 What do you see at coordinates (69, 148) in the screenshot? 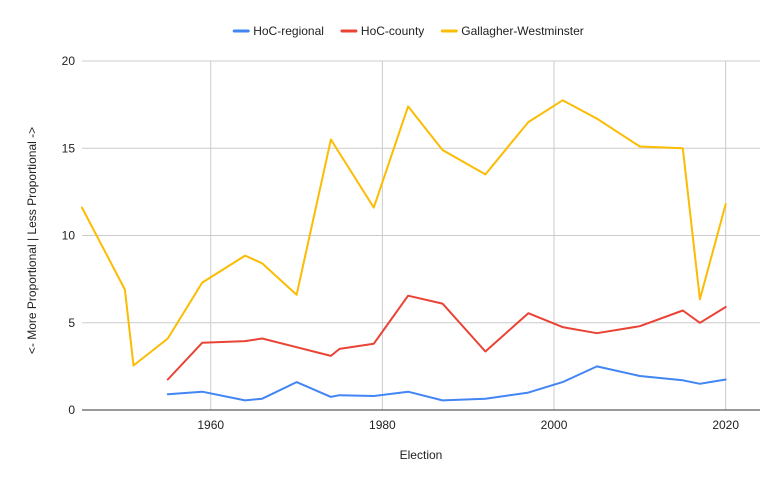
I see `y-tick-label: 15` at bounding box center [69, 148].